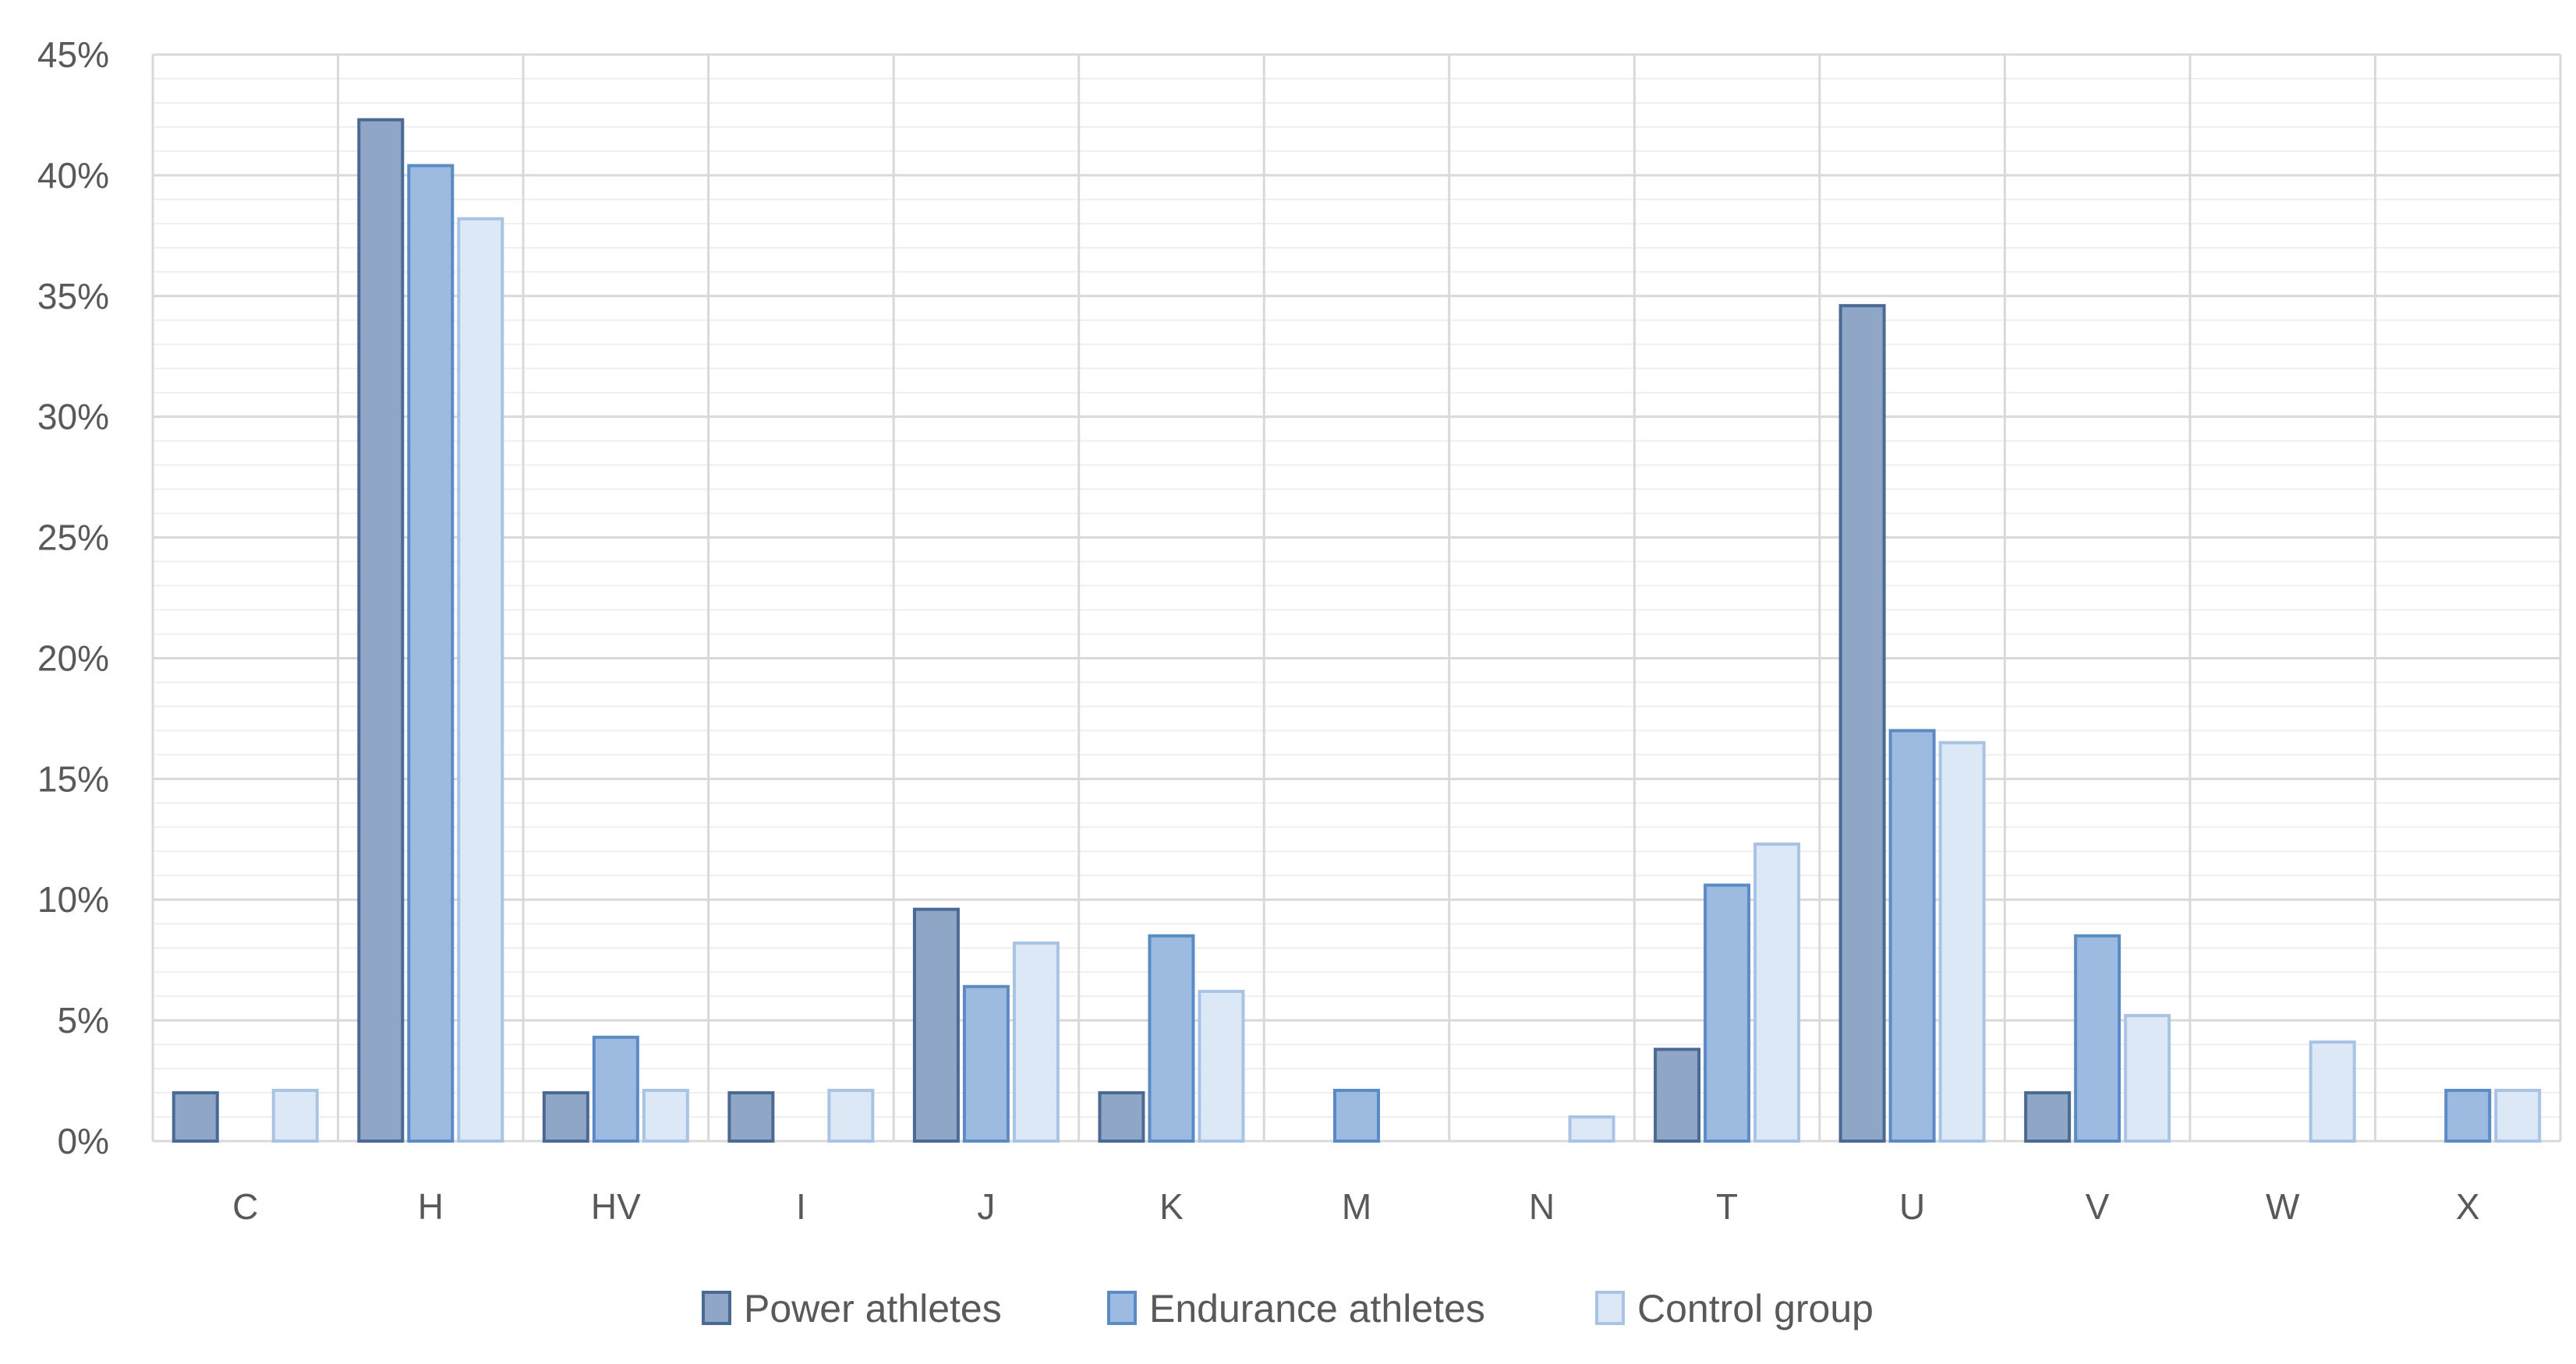 This screenshot has height=1364, width=2576. What do you see at coordinates (1171, 1207) in the screenshot?
I see `x-tick-label: K` at bounding box center [1171, 1207].